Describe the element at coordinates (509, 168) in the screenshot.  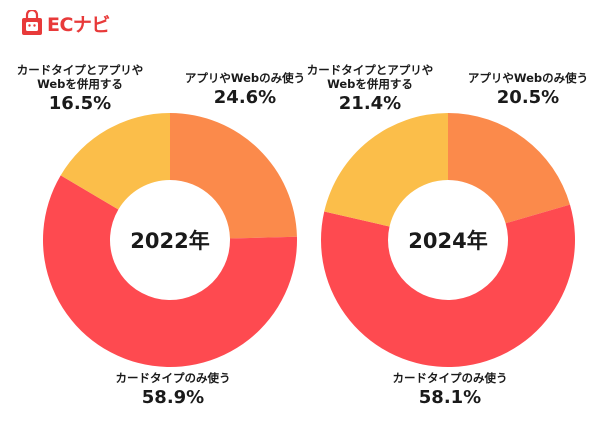
I see `slice-2024-app-only` at that location.